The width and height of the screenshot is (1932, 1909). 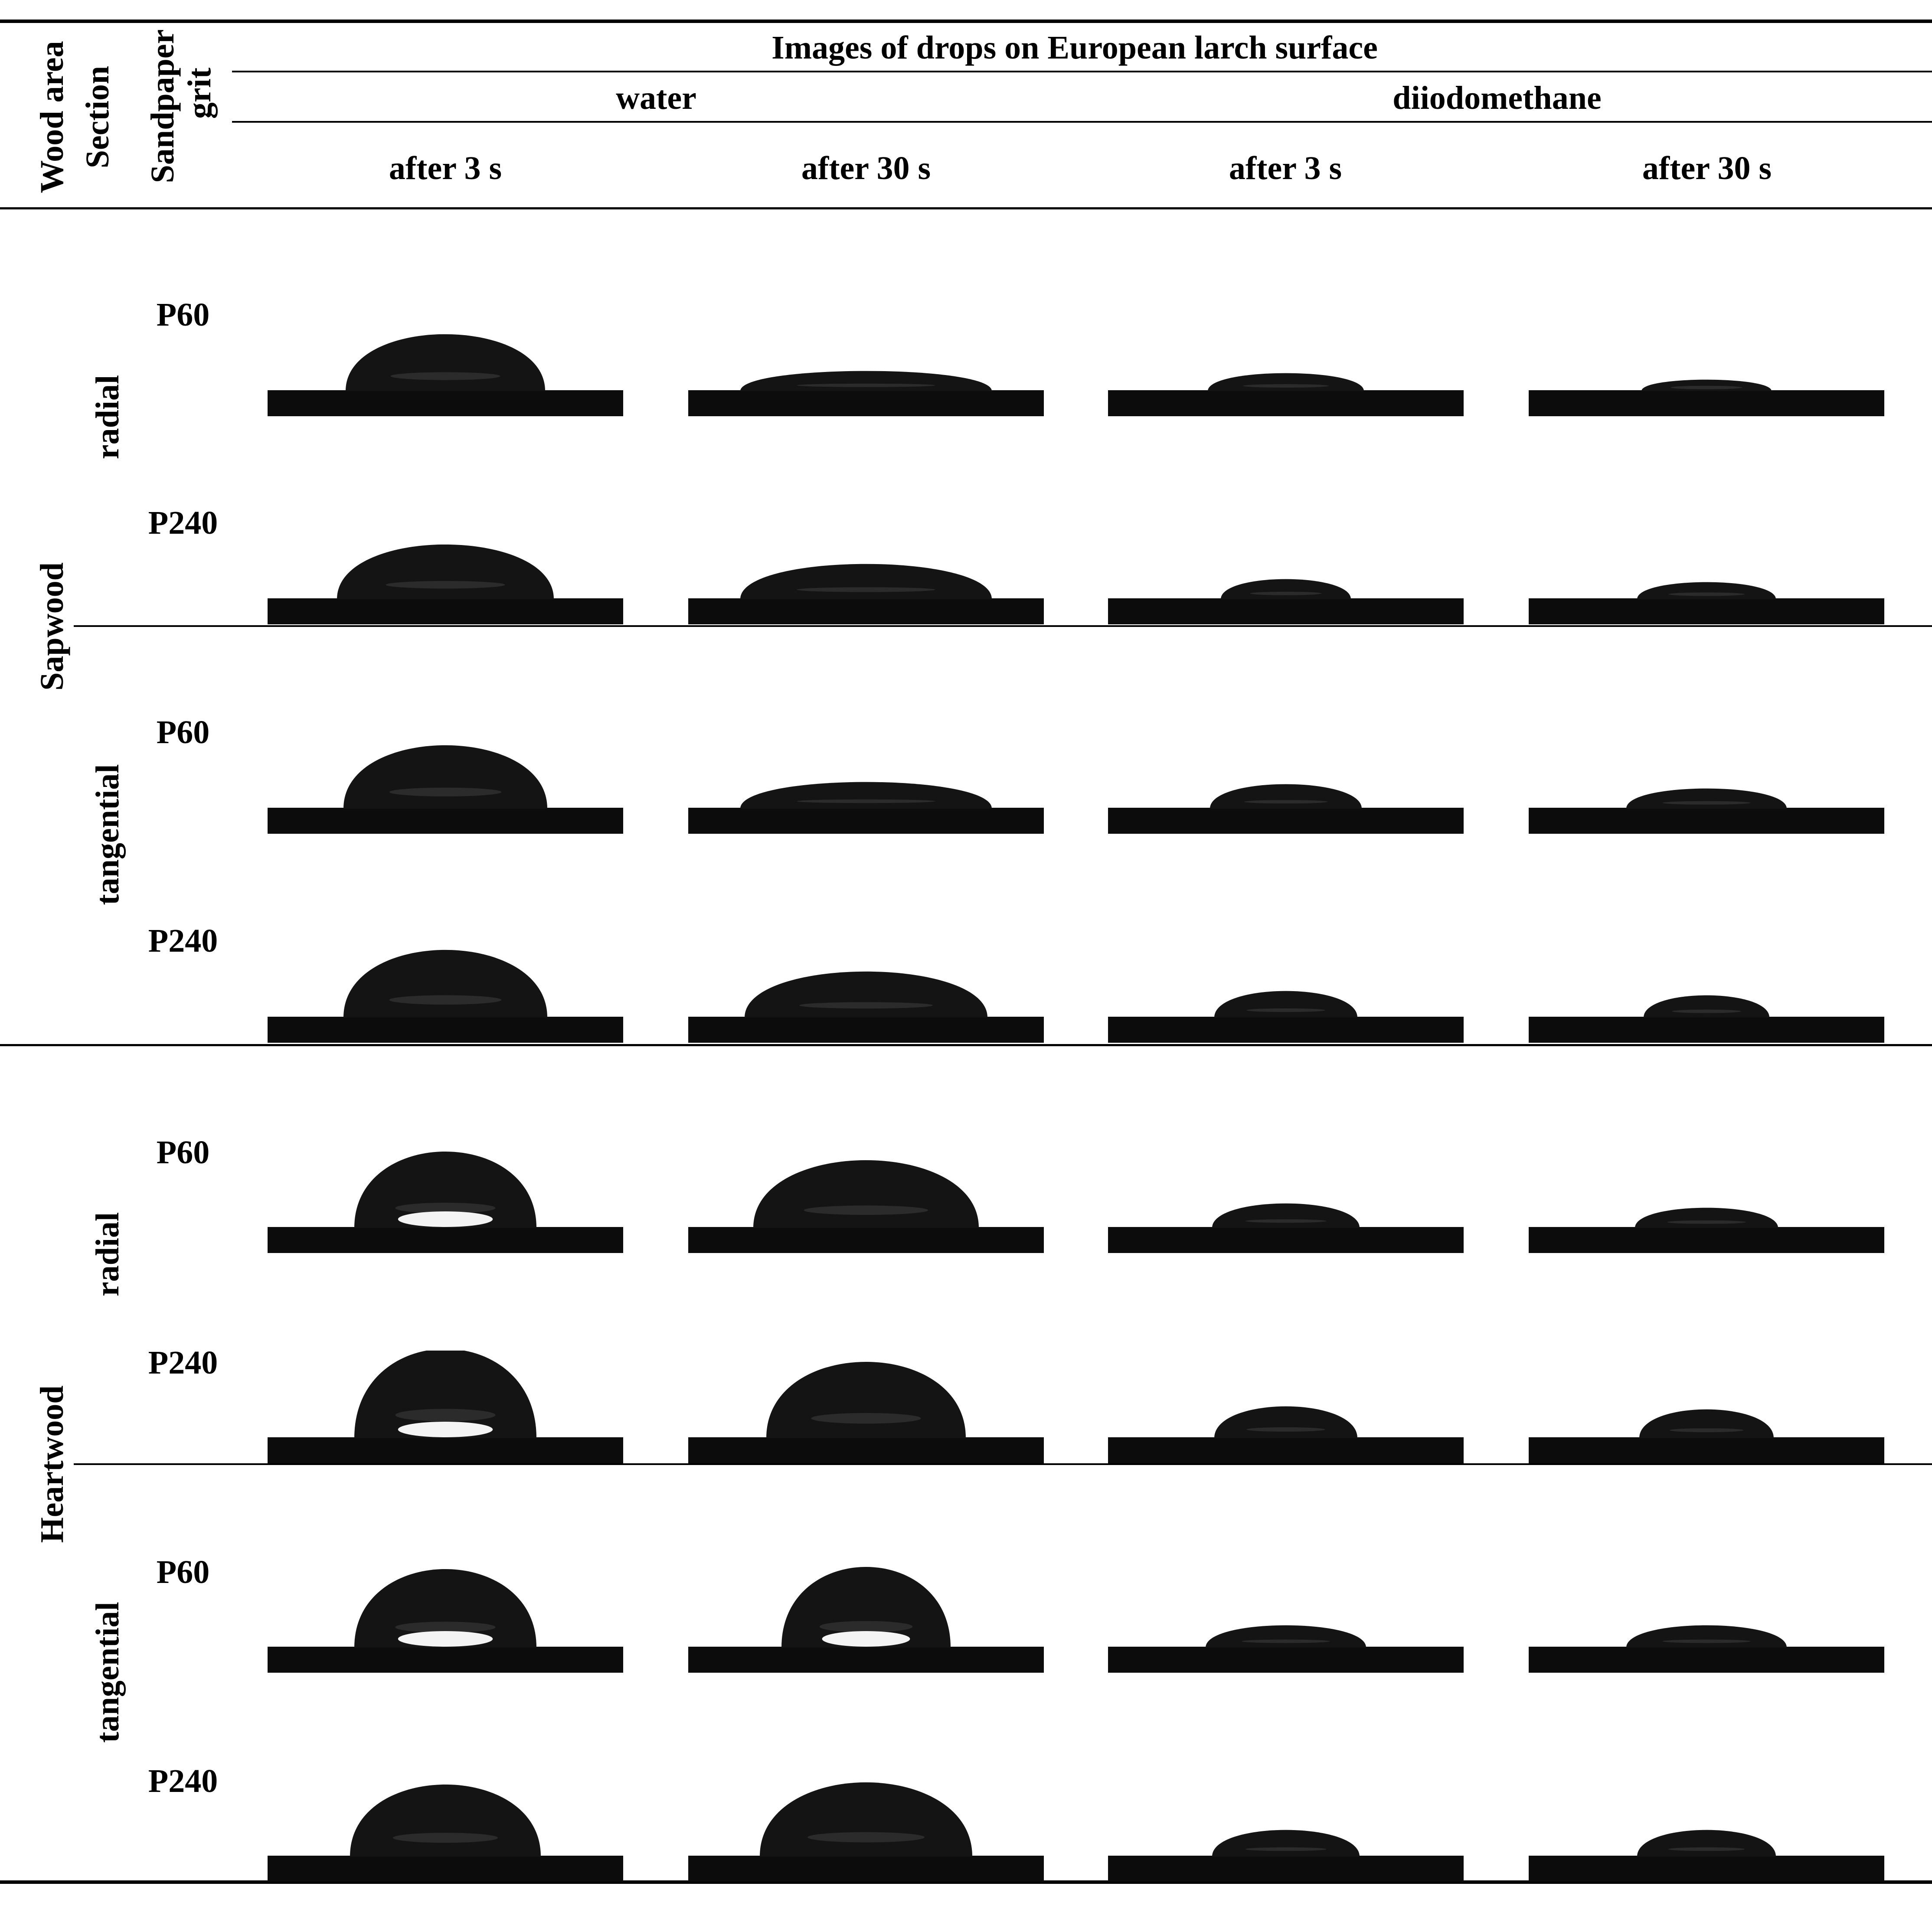 I want to click on section-label: radial, so click(x=107, y=1254).